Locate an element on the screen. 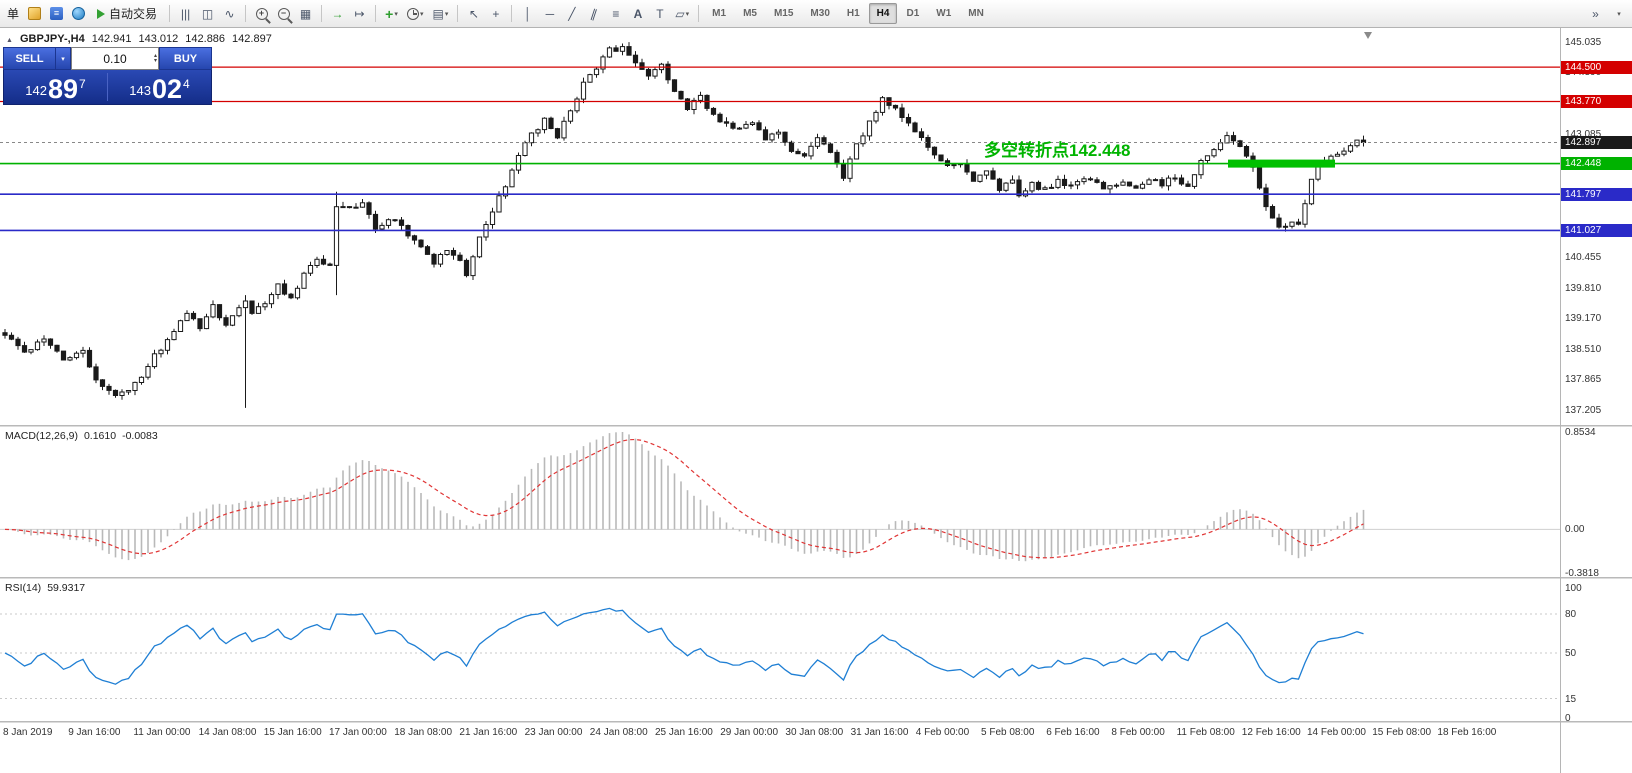  lot-stepper: ▴ ▾ is located at coordinates (155, 58).